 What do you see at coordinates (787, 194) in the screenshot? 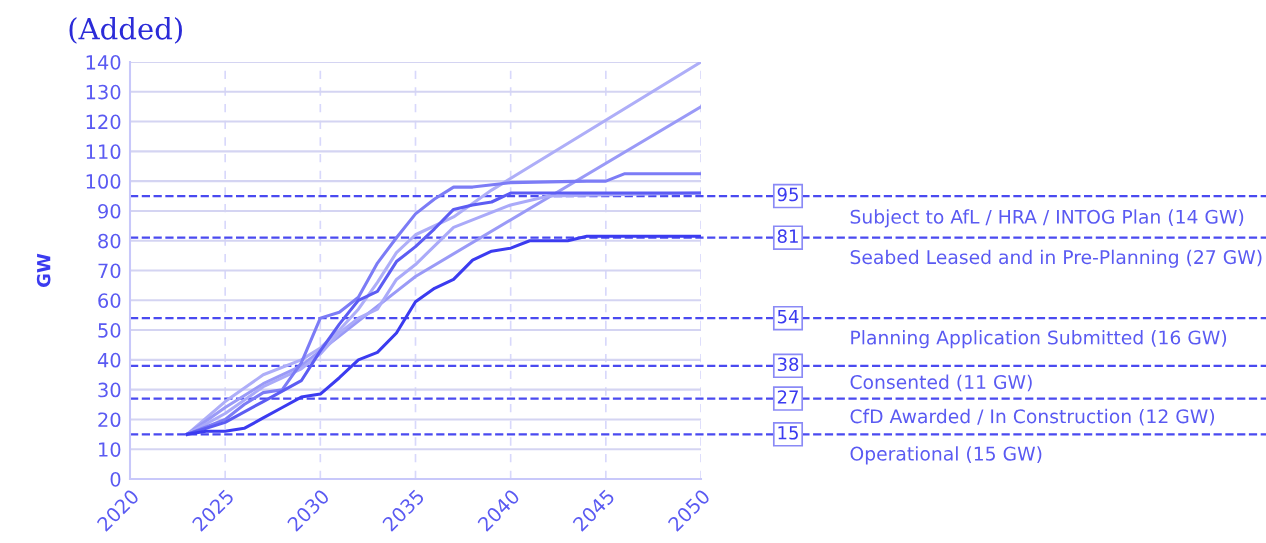
I see `ref-line-label: 95` at bounding box center [787, 194].